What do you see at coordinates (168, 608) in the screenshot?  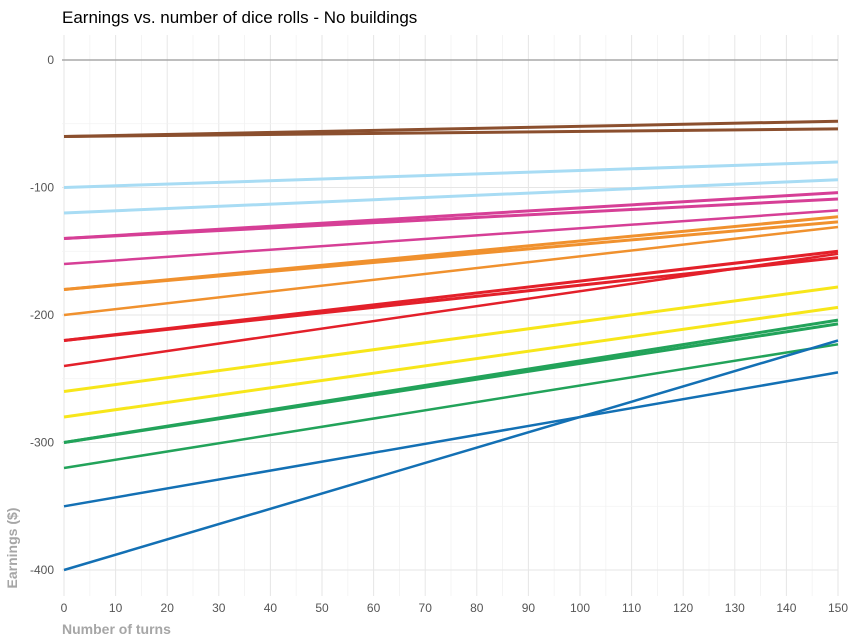 I see `x-tick-label: 20` at bounding box center [168, 608].